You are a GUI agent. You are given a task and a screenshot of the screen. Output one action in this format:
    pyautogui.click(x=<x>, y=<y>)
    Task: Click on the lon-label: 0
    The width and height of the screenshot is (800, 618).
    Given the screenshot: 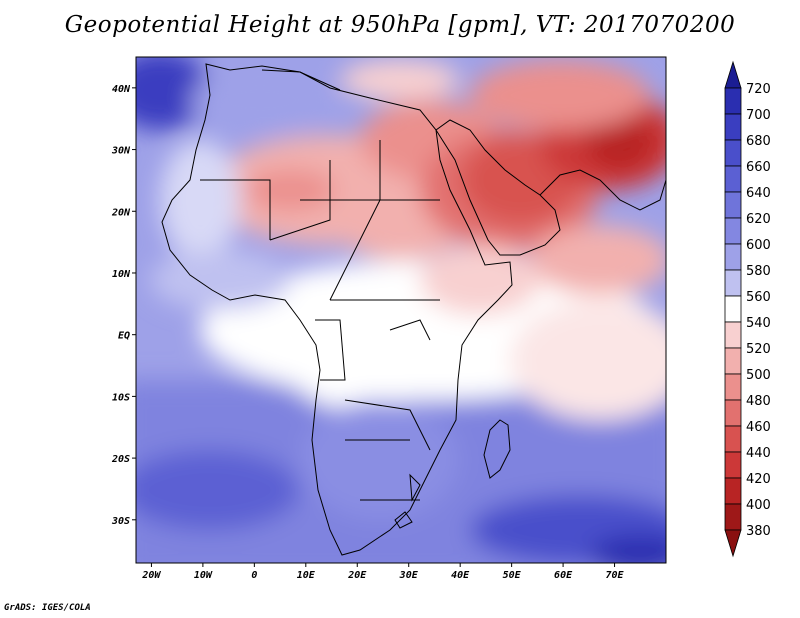 What is the action you would take?
    pyautogui.click(x=254, y=575)
    